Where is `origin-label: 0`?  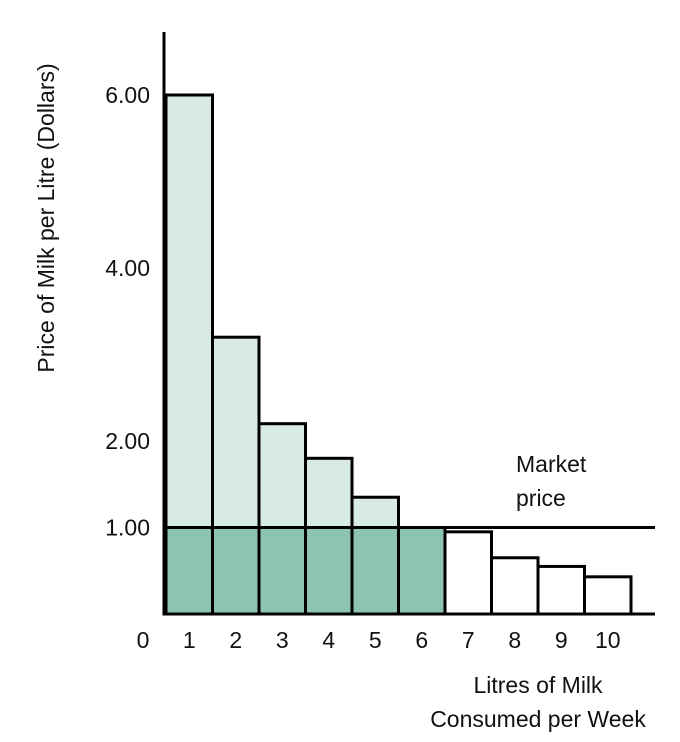 origin-label: 0 is located at coordinates (143, 640).